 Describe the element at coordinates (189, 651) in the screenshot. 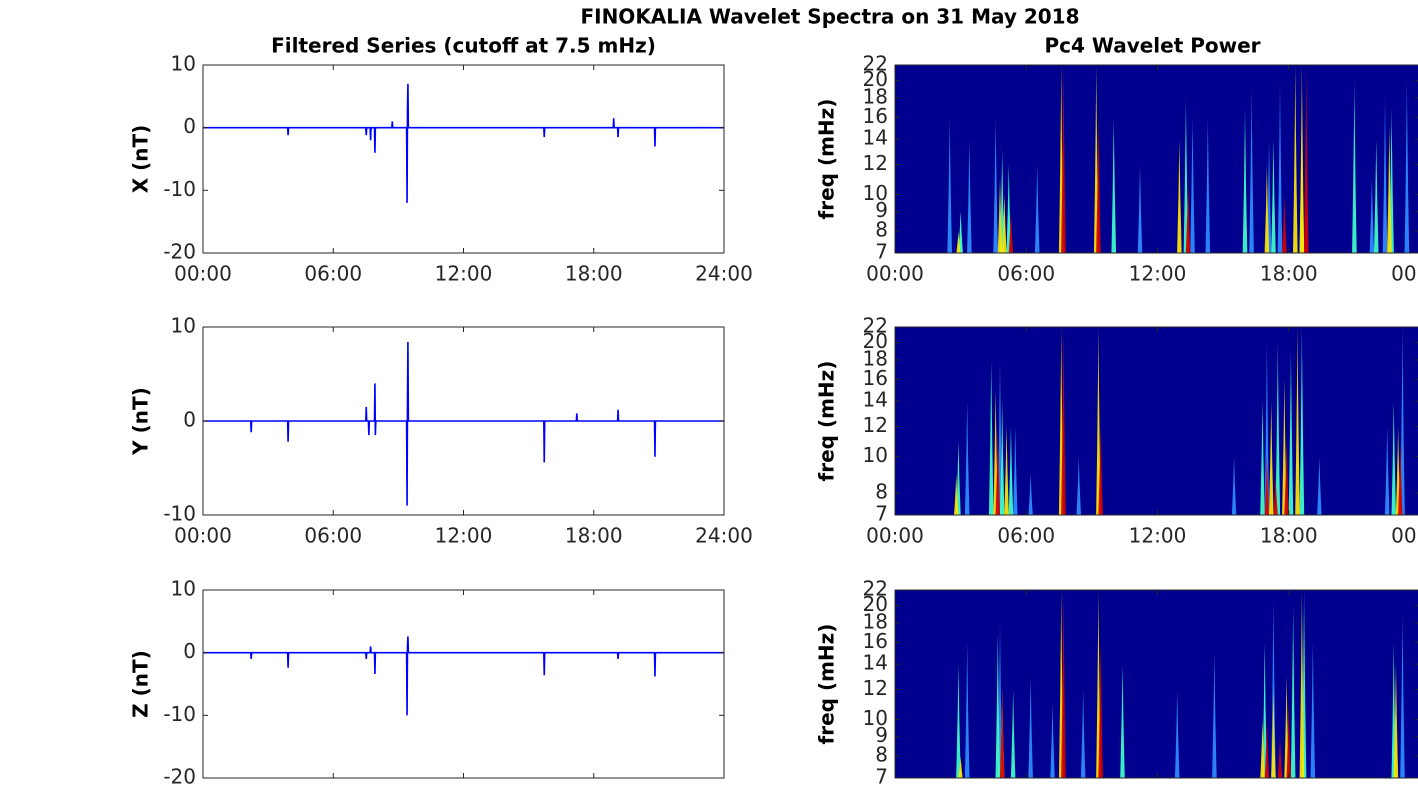

I see `y-tick-label: 0` at that location.